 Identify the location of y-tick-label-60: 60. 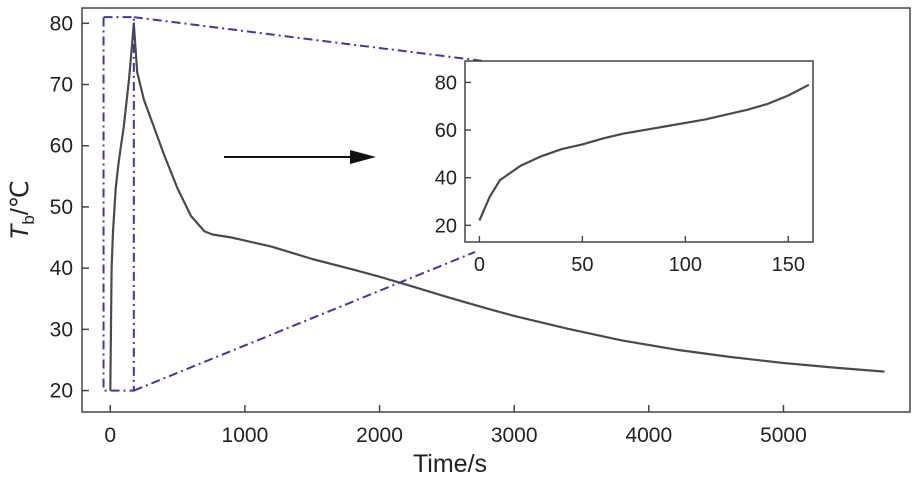
(61, 146).